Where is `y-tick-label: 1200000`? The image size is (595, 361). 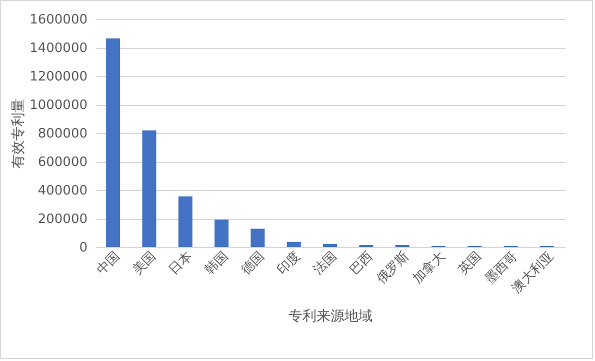 y-tick-label: 1200000 is located at coordinates (59, 77).